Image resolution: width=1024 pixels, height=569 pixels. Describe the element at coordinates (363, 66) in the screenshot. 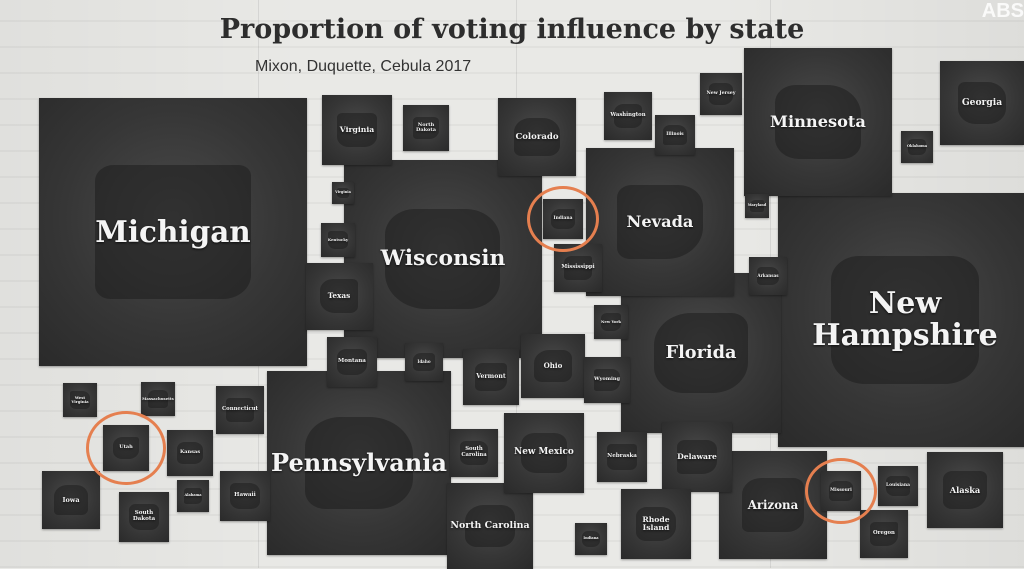

I see `chart-subtitle: Mixon, Duquette, Cebula 2017` at that location.